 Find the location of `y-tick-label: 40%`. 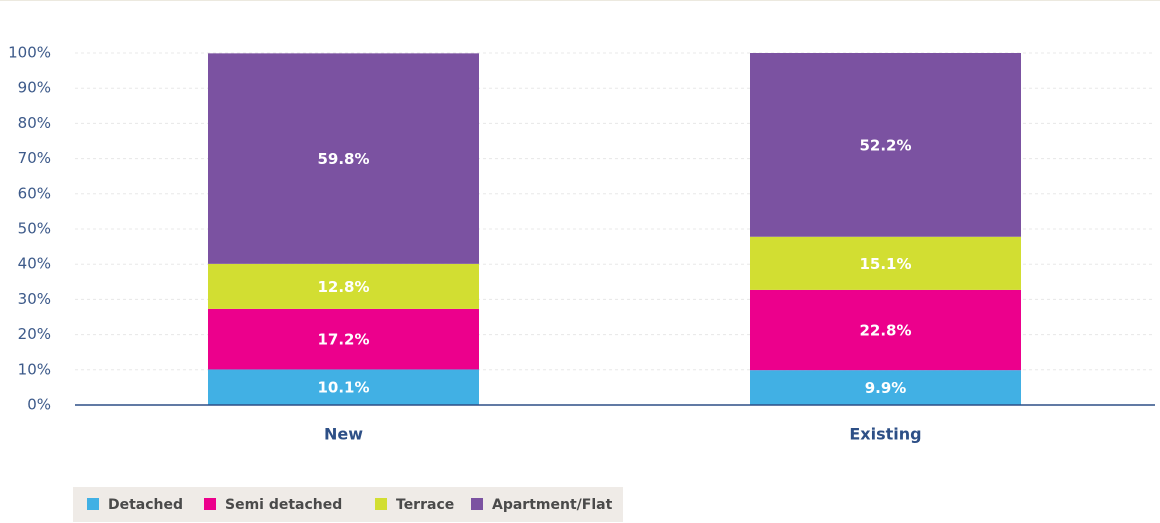

y-tick-label: 40% is located at coordinates (34, 264).